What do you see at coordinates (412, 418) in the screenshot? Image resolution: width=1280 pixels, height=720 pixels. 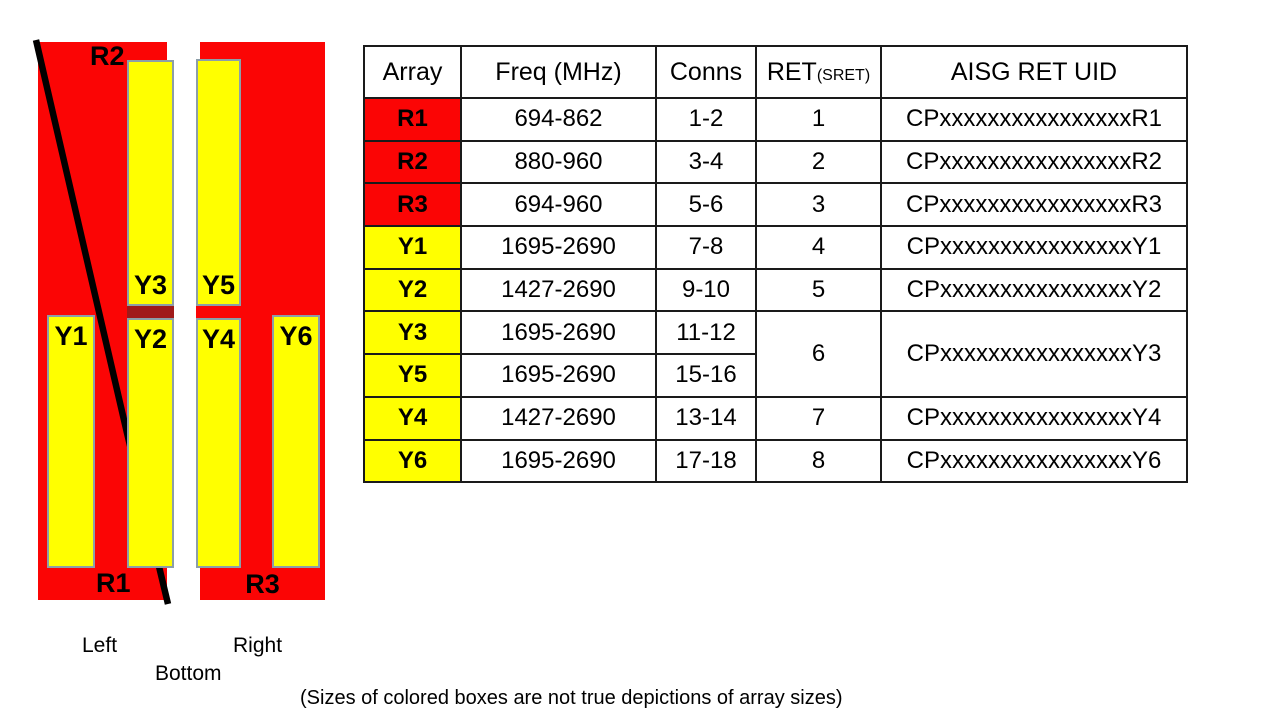 I see `cell-array: Y4` at bounding box center [412, 418].